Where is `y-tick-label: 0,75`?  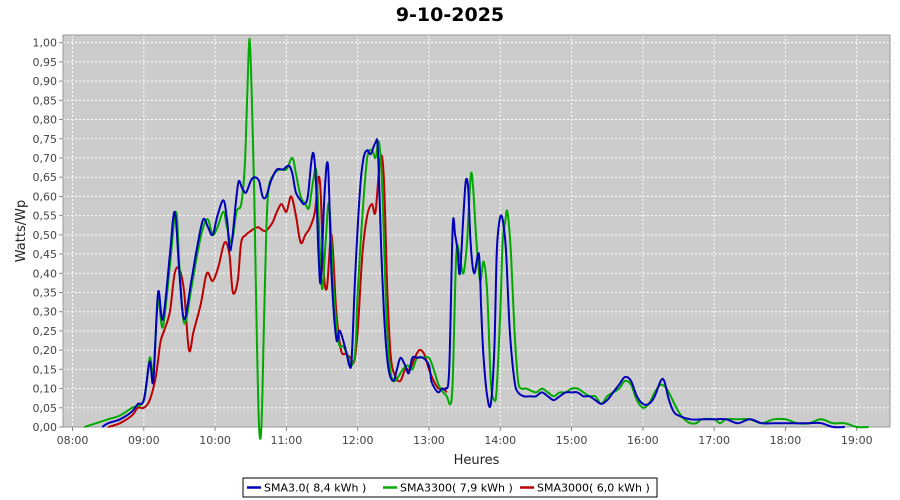 y-tick-label: 0,75 is located at coordinates (45, 139).